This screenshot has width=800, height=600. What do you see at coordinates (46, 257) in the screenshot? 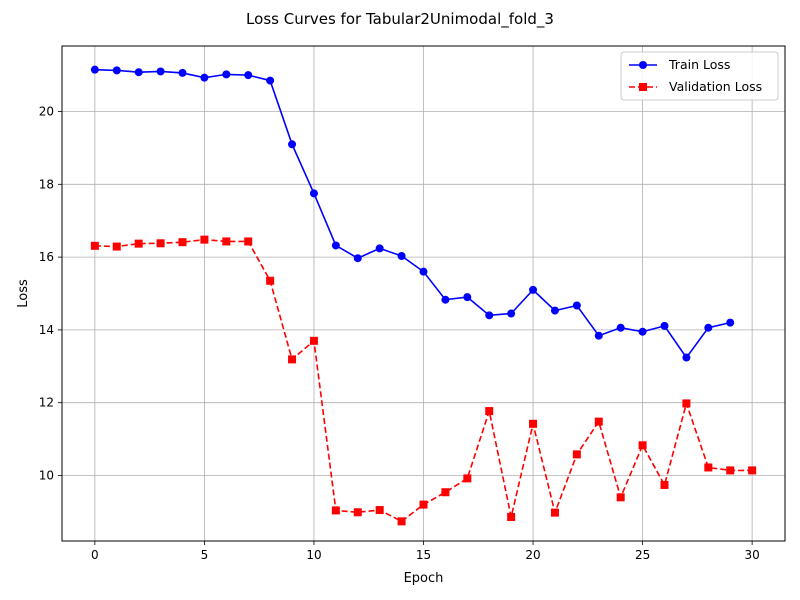
I see `y-tick-label: 16` at bounding box center [46, 257].